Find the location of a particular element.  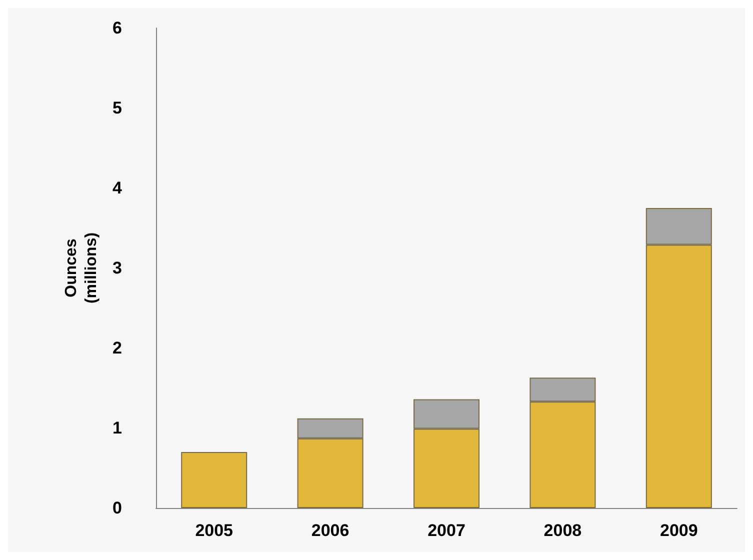

y-tick-label: 0 is located at coordinates (117, 508).